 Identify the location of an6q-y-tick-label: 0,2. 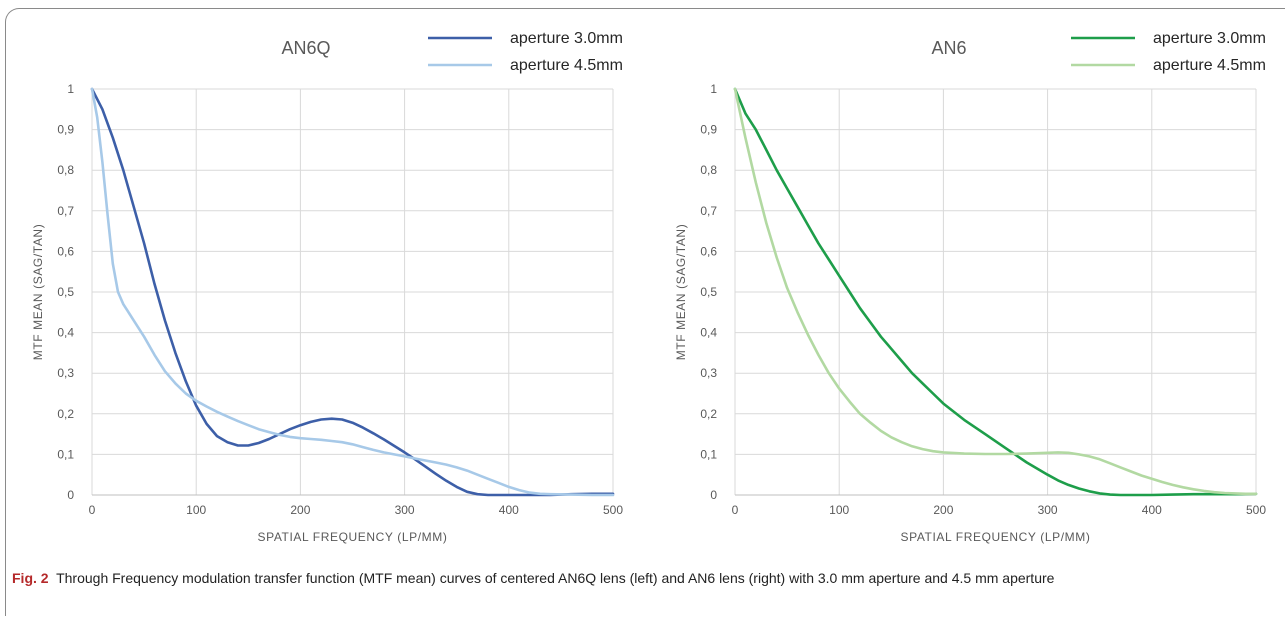
(65, 414).